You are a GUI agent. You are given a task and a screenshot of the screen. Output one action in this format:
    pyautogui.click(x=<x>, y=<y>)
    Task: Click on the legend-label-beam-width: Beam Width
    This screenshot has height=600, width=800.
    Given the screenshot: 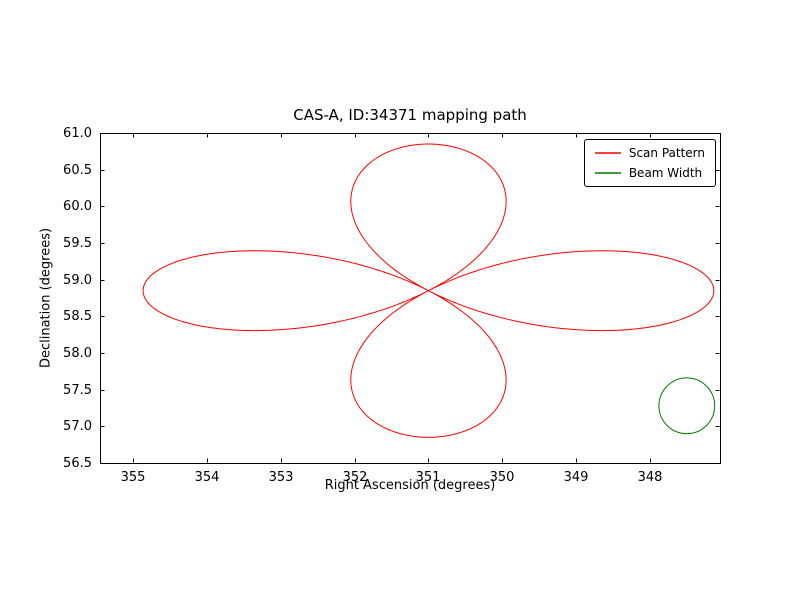 What is the action you would take?
    pyautogui.click(x=665, y=173)
    